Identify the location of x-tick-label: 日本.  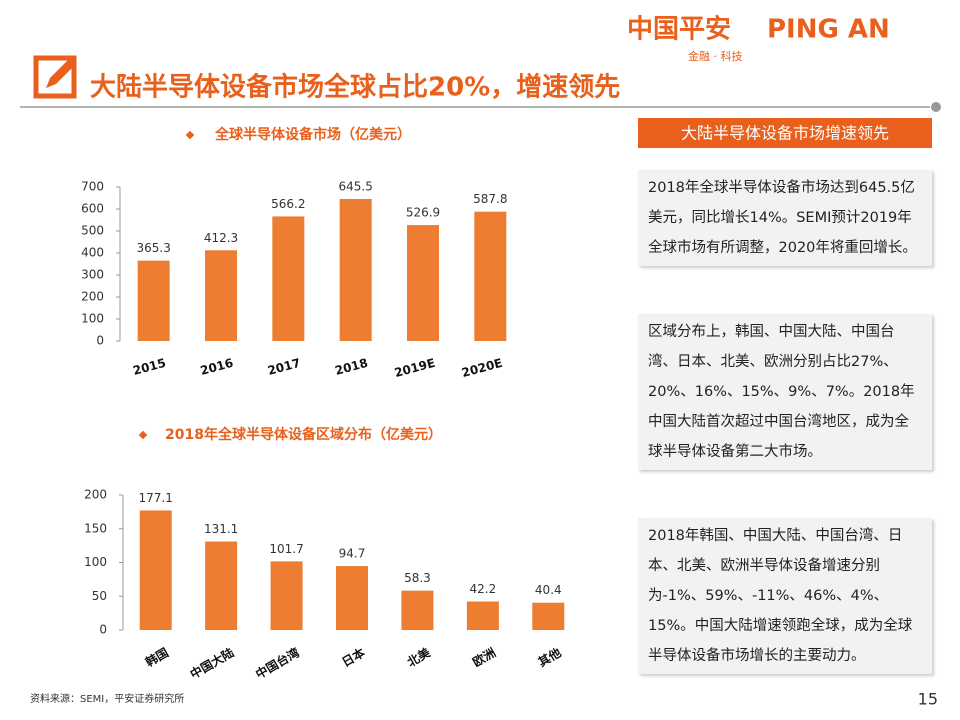
(353, 657).